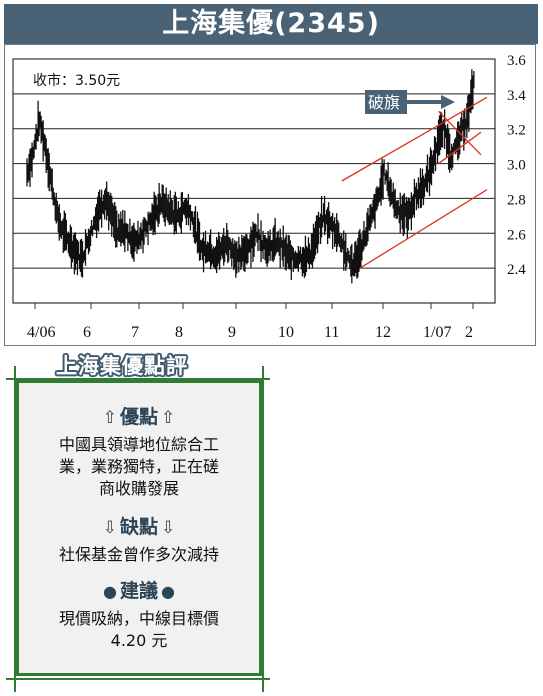  What do you see at coordinates (516, 131) in the screenshot?
I see `y-tick-label: 3.2` at bounding box center [516, 131].